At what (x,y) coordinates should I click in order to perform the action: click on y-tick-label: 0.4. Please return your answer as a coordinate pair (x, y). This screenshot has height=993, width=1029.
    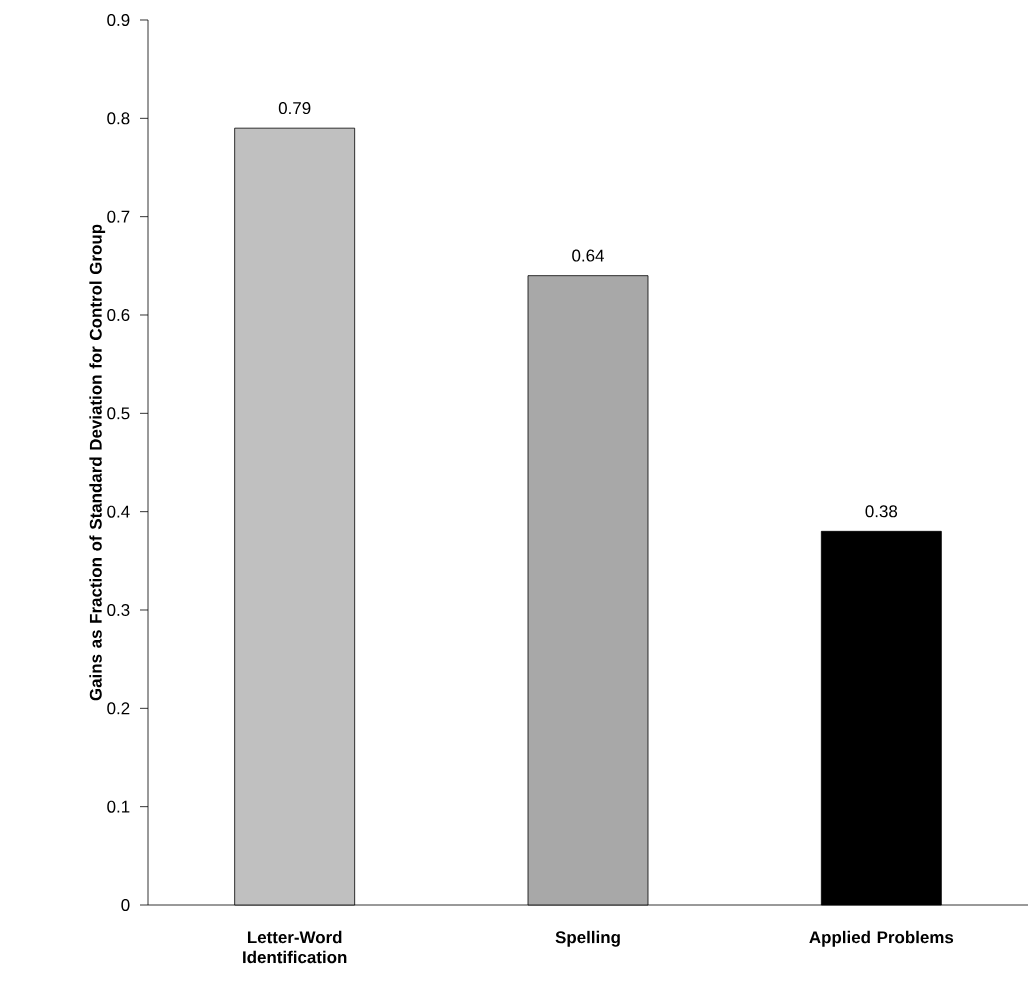
    Looking at the image, I should click on (118, 511).